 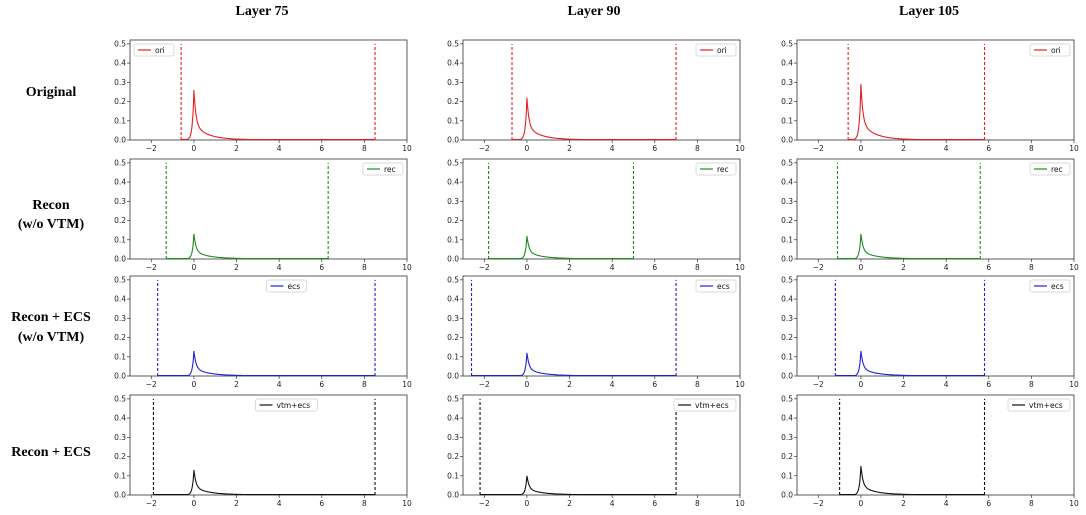 I want to click on series-line-ori, so click(x=594, y=119).